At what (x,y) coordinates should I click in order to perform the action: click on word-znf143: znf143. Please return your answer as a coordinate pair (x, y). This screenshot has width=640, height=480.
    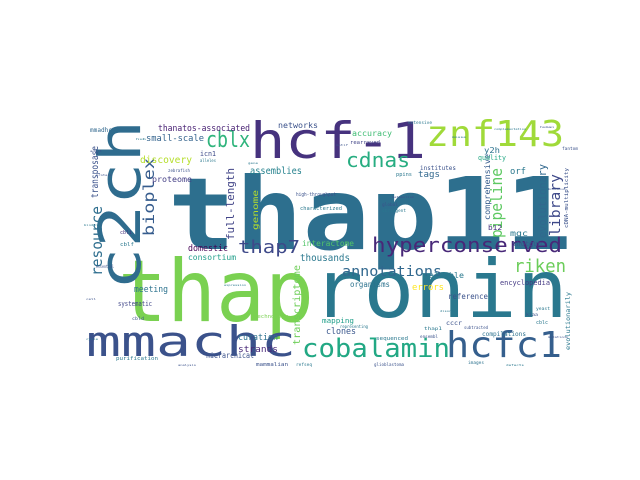
    Looking at the image, I should click on (495, 134).